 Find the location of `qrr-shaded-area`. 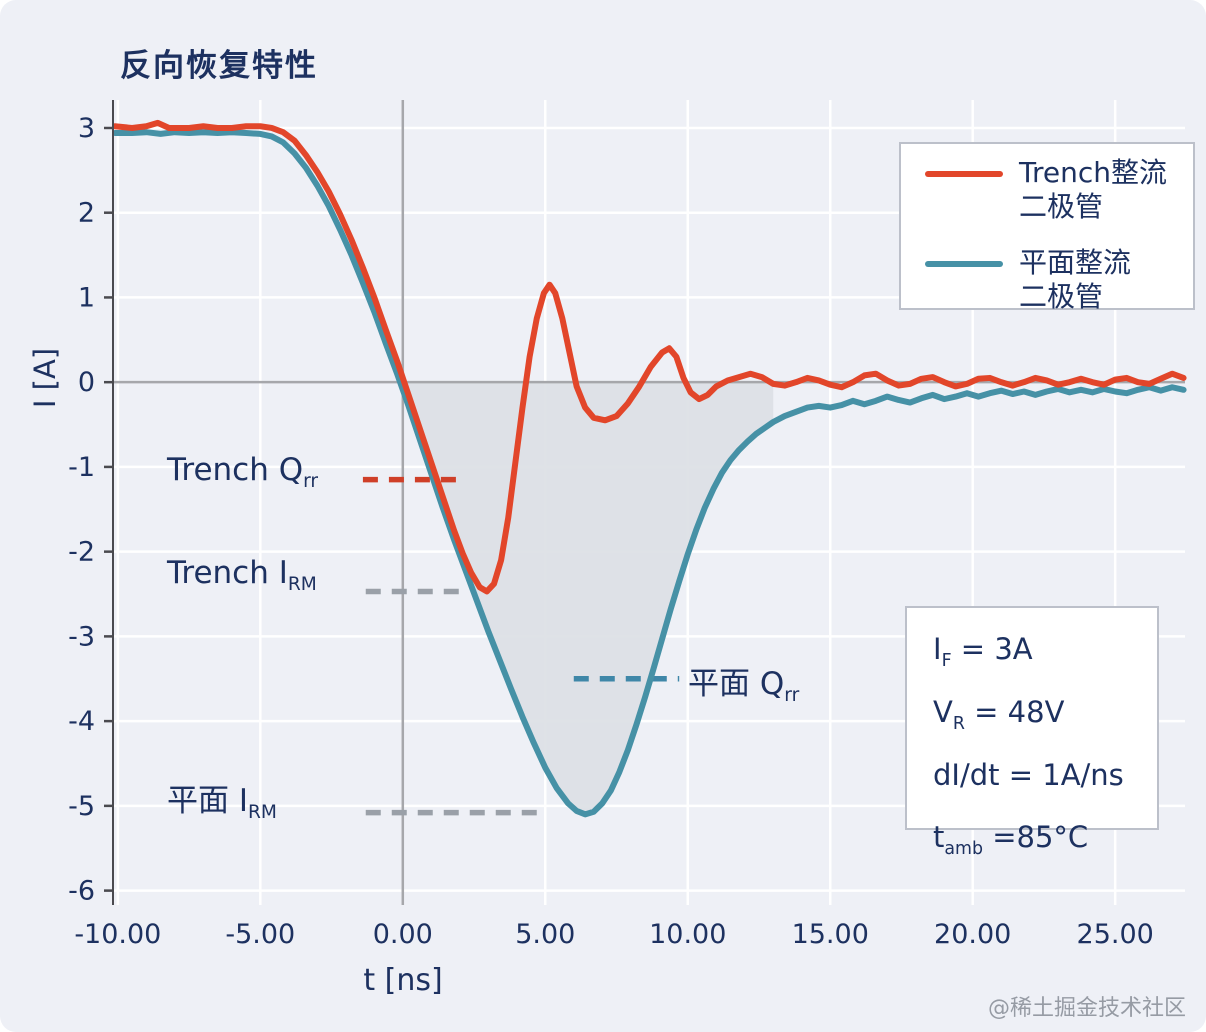

qrr-shaded-area is located at coordinates (588, 598).